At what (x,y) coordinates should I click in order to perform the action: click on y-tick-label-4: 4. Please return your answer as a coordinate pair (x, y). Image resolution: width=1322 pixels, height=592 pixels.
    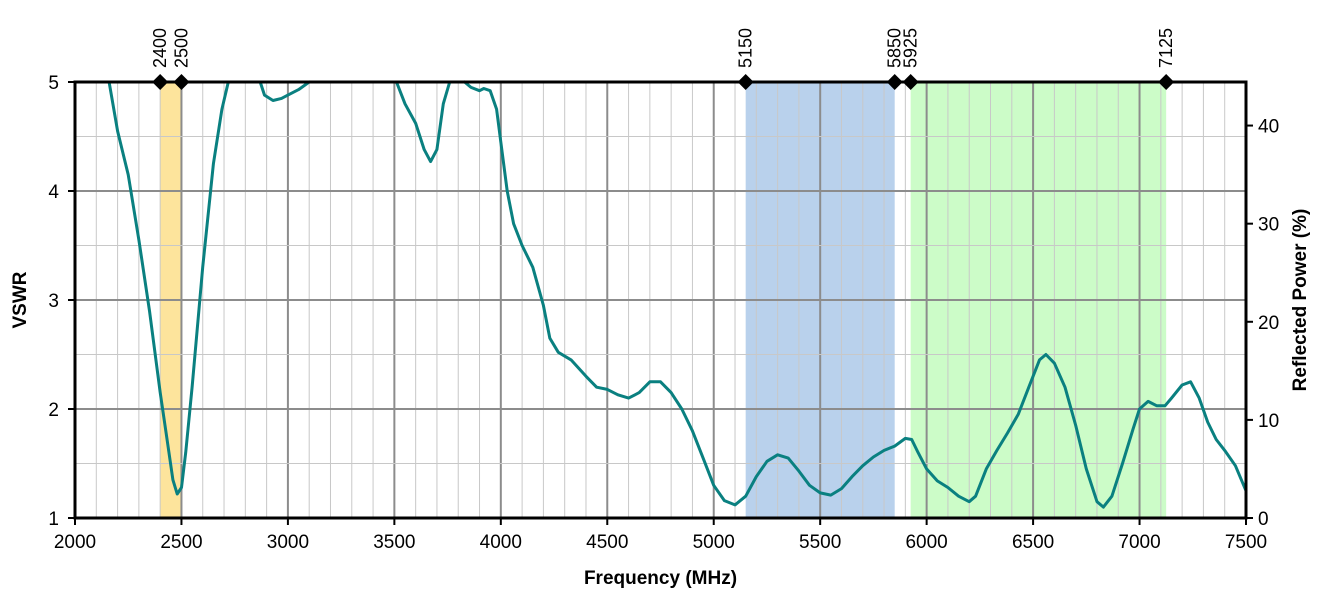
    Looking at the image, I should click on (53, 192).